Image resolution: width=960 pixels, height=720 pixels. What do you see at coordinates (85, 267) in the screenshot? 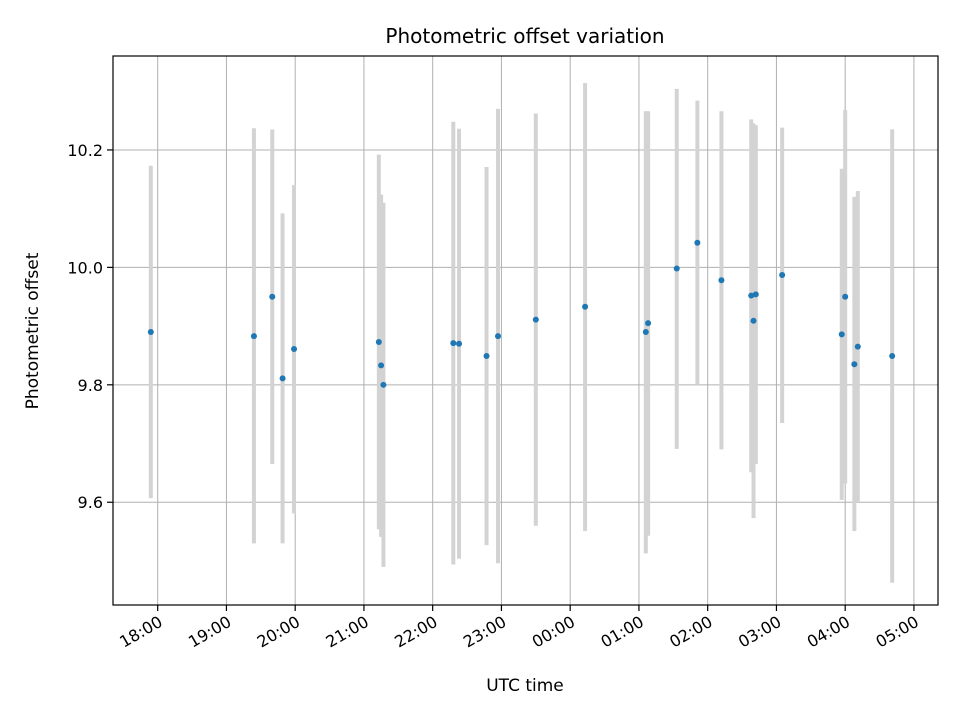
I see `y-tick-label: 10.0` at bounding box center [85, 267].